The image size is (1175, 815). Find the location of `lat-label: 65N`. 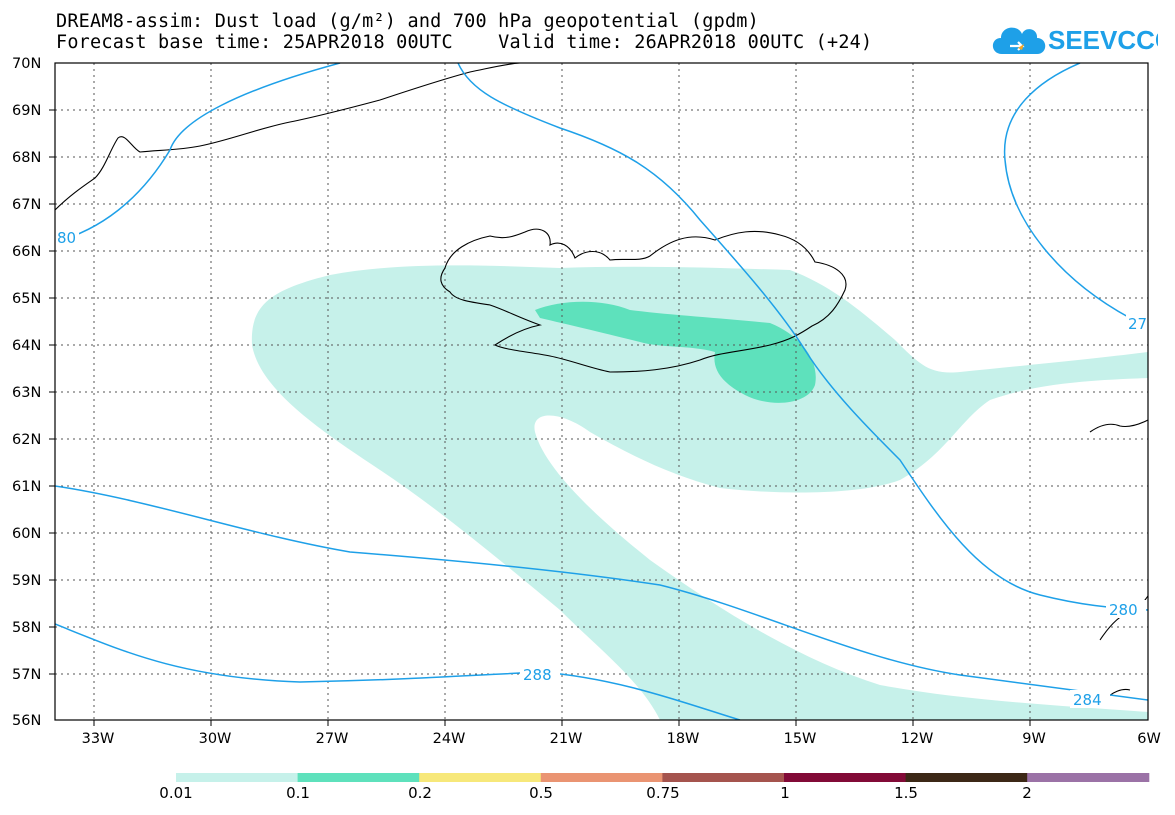

lat-label: 65N is located at coordinates (26, 299).